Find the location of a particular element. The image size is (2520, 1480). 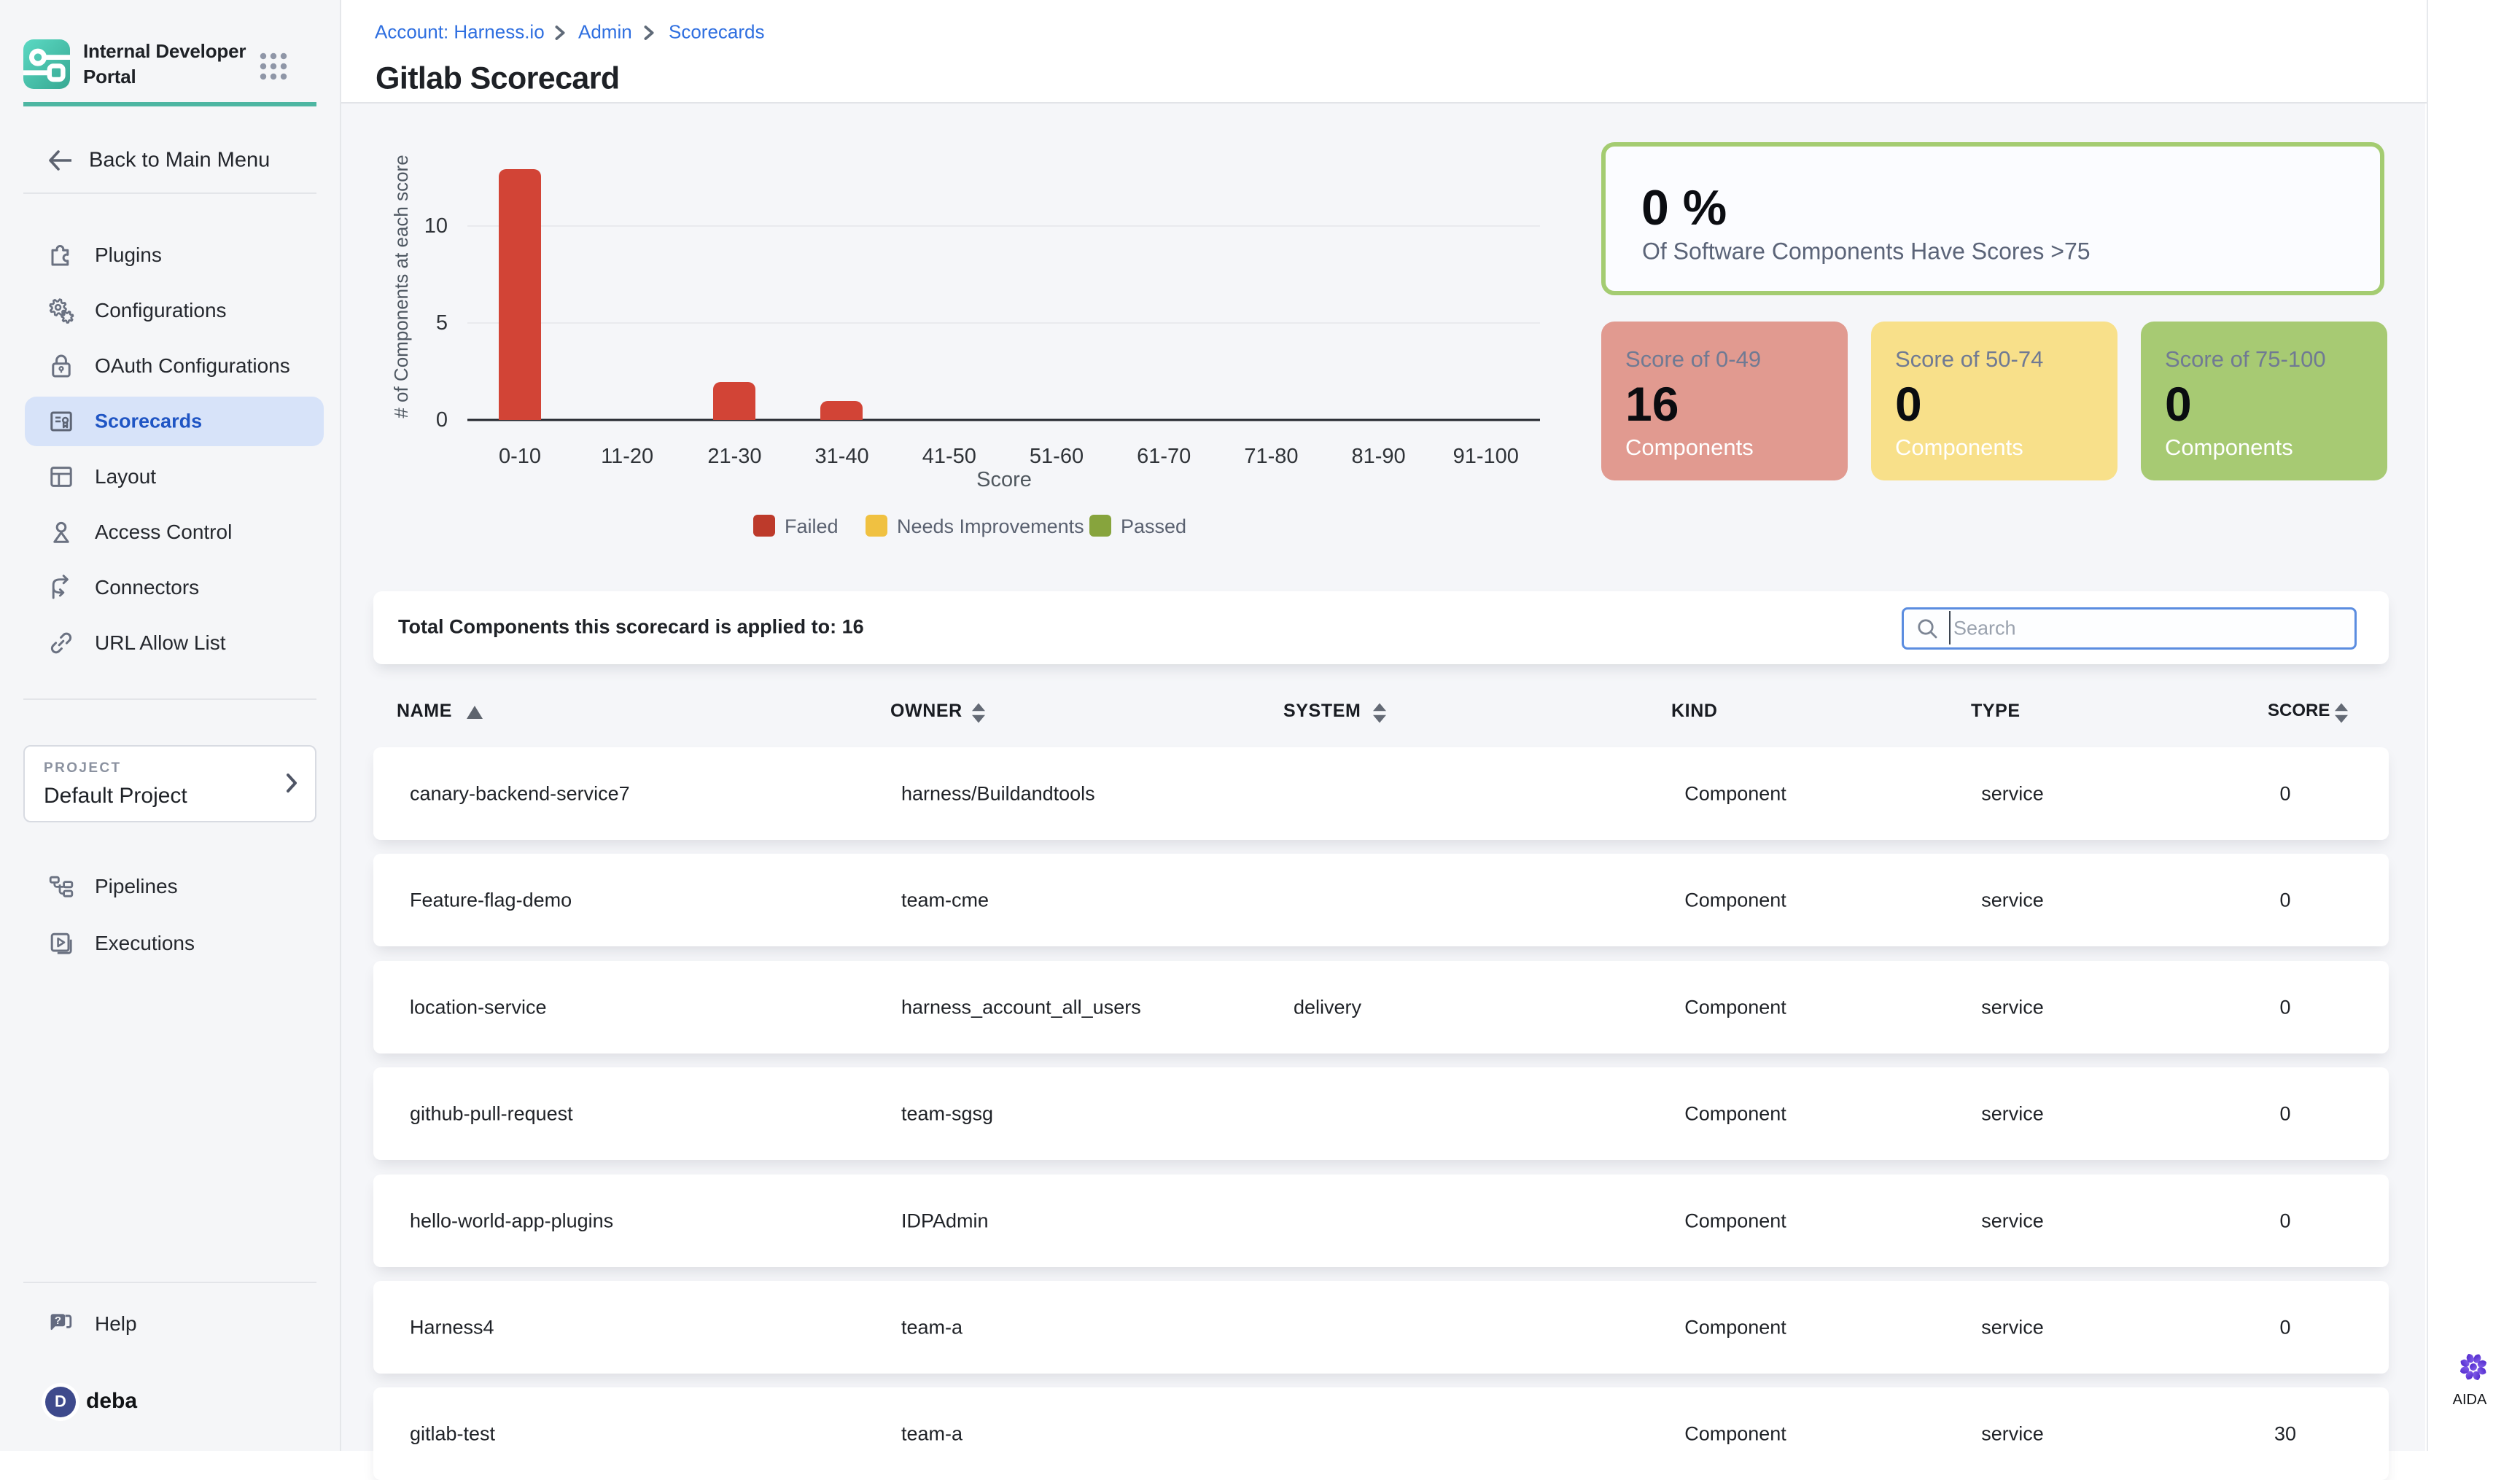

svg-text: Failed is located at coordinates (812, 526).